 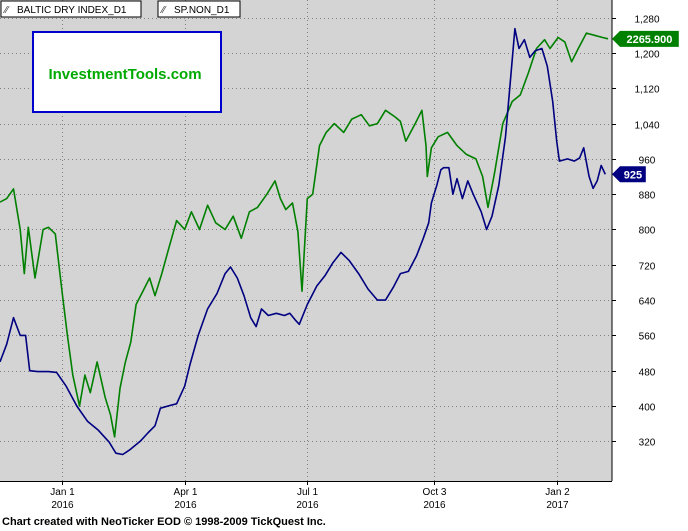 What do you see at coordinates (435, 492) in the screenshot?
I see `x-tick-label: Oct 3` at bounding box center [435, 492].